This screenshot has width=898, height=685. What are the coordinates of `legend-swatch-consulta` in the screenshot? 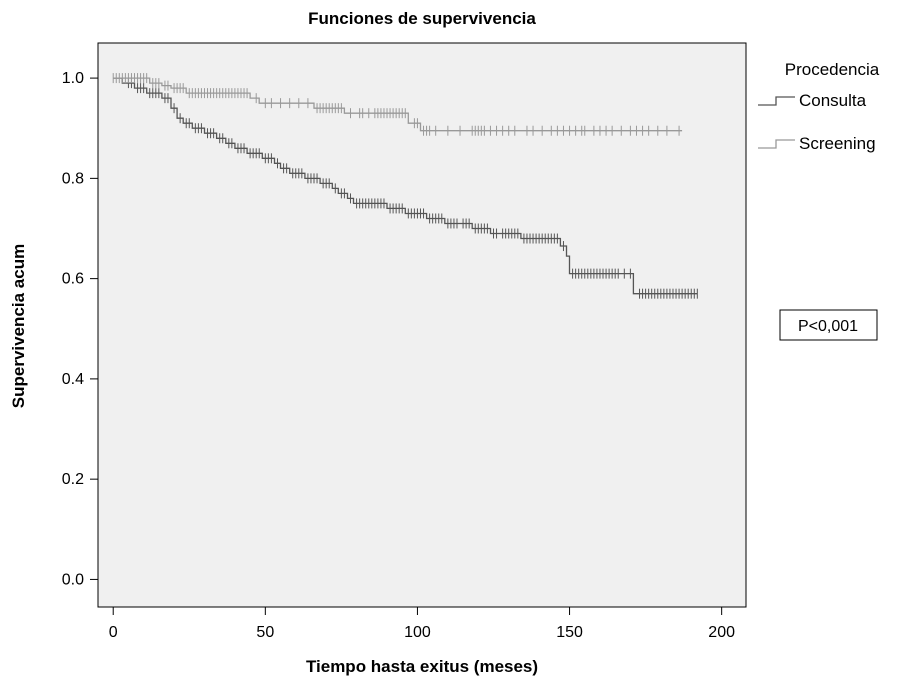 It's located at (776, 101).